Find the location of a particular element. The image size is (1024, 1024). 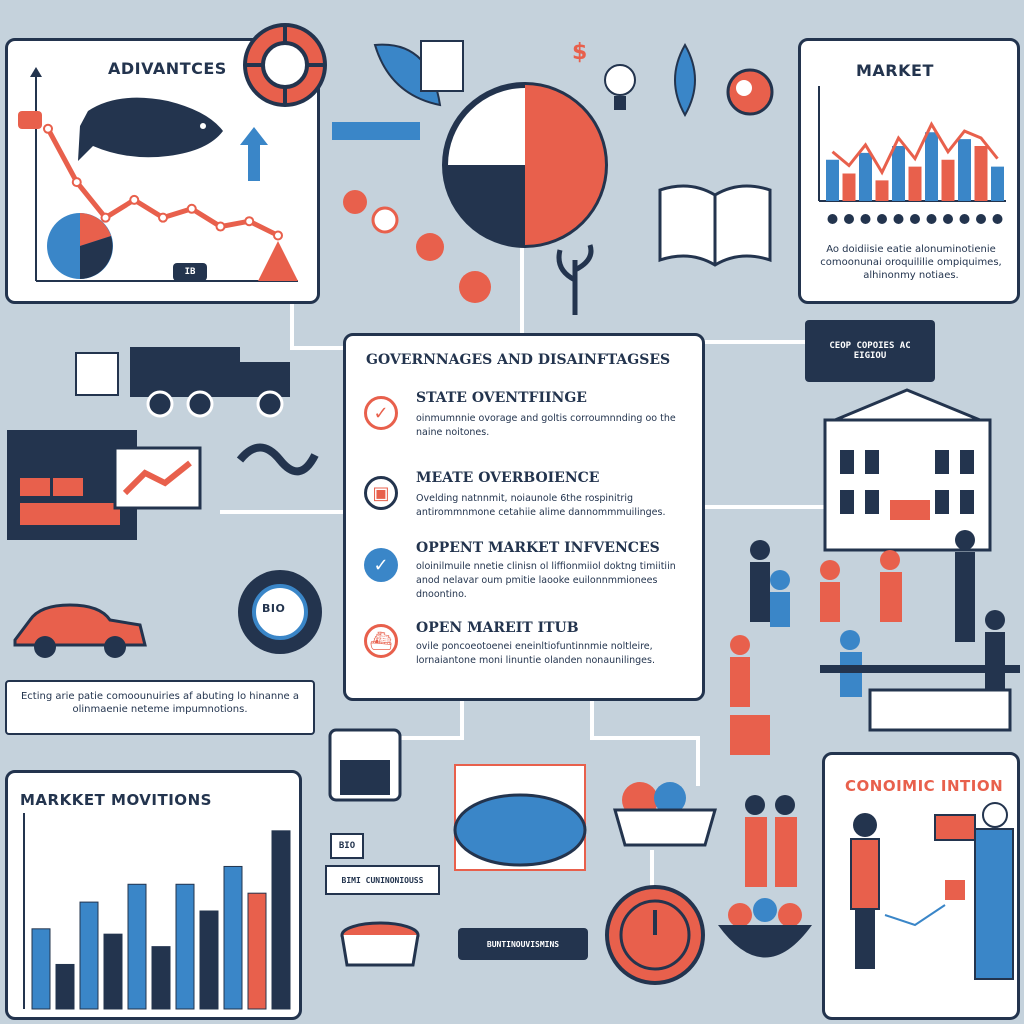

check-circle-icon: ✓ is located at coordinates (381, 413).